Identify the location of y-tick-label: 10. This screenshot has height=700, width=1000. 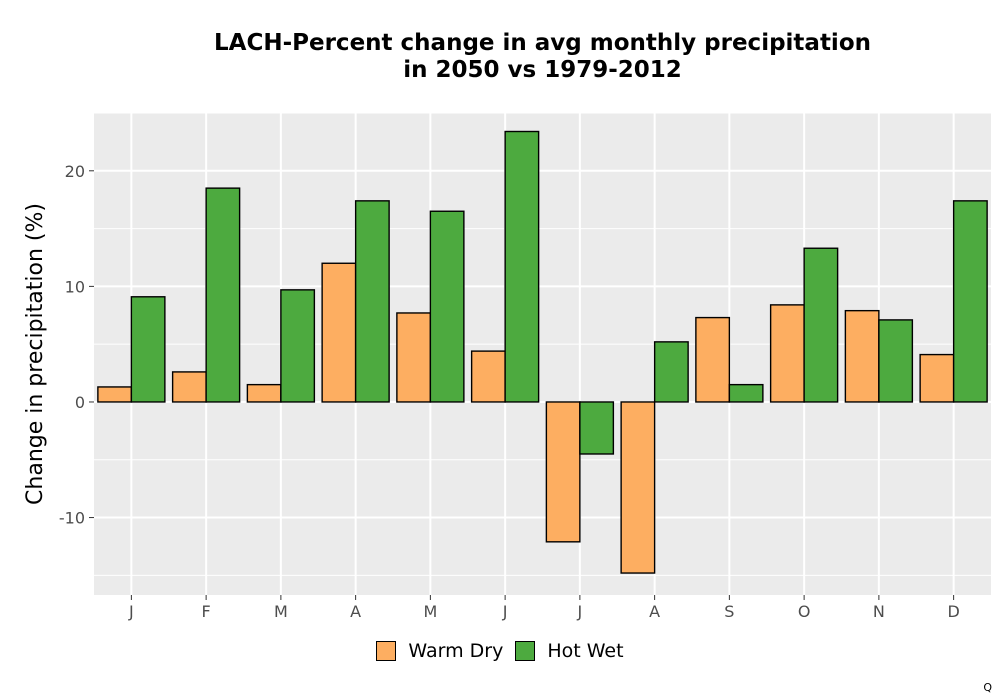
(75, 286).